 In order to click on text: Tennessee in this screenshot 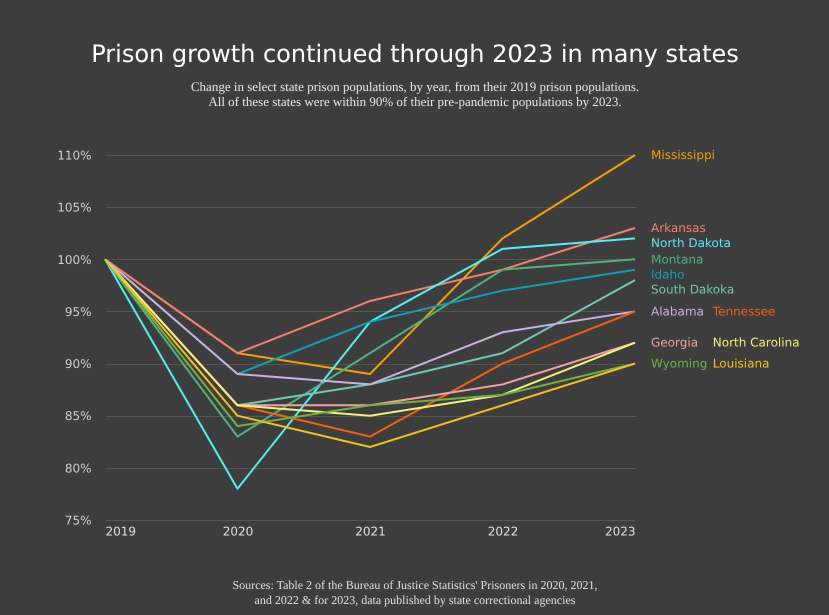, I will do `click(744, 311)`.